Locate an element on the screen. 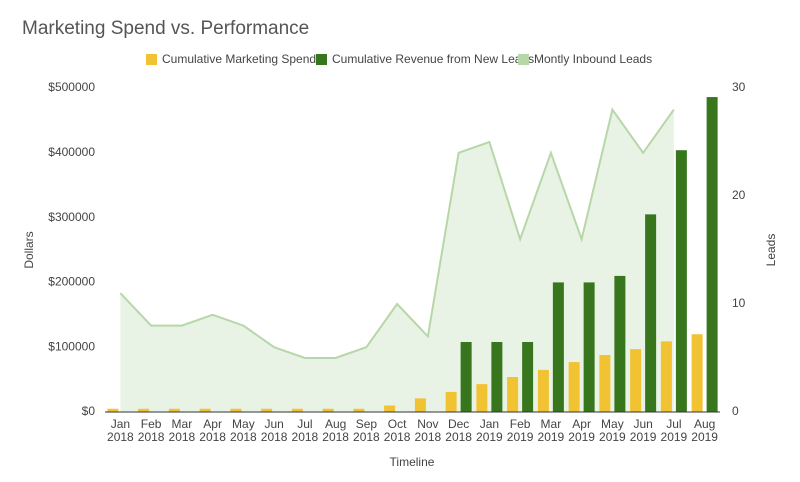 This screenshot has width=800, height=482. legend-label: Cumulative Marketing Spend is located at coordinates (239, 59).